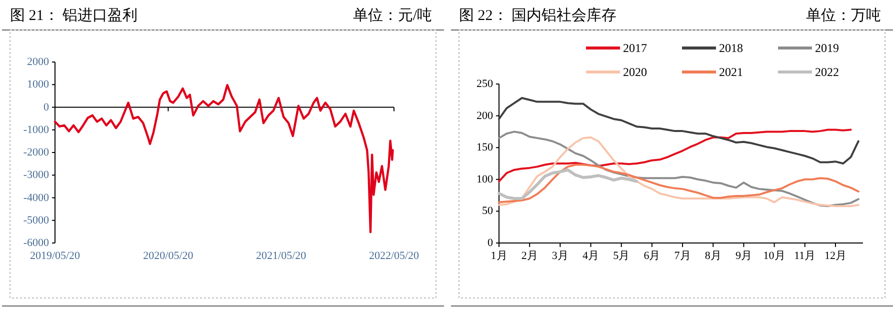 This screenshot has width=893, height=334. Describe the element at coordinates (36, 220) in the screenshot. I see `y-tick-label: -5000` at that location.